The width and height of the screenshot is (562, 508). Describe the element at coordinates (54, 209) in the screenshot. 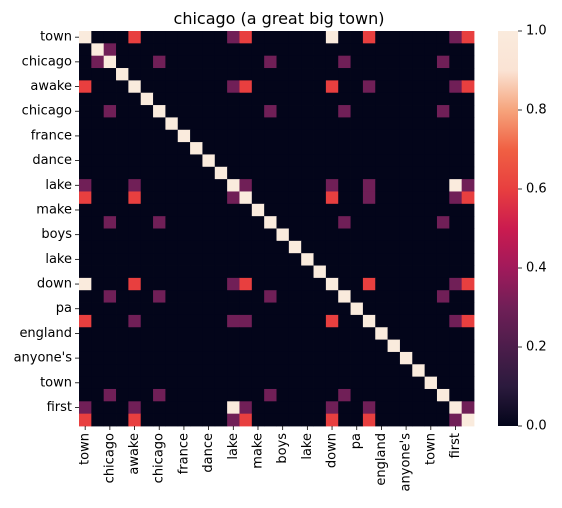

I see `y-tick-label: make` at that location.